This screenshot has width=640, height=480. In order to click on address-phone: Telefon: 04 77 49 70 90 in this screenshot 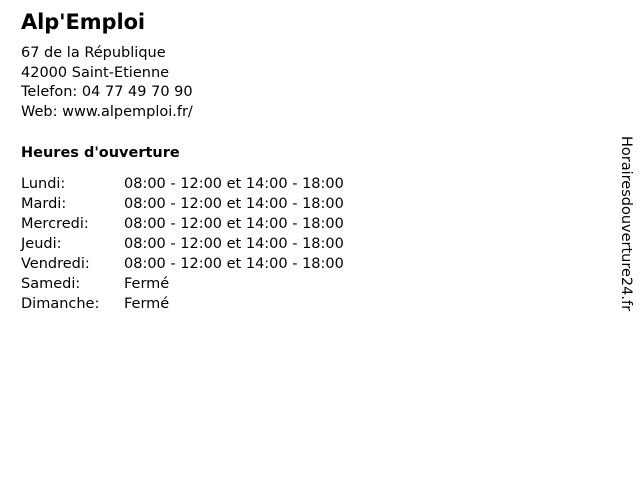, I will do `click(107, 92)`.